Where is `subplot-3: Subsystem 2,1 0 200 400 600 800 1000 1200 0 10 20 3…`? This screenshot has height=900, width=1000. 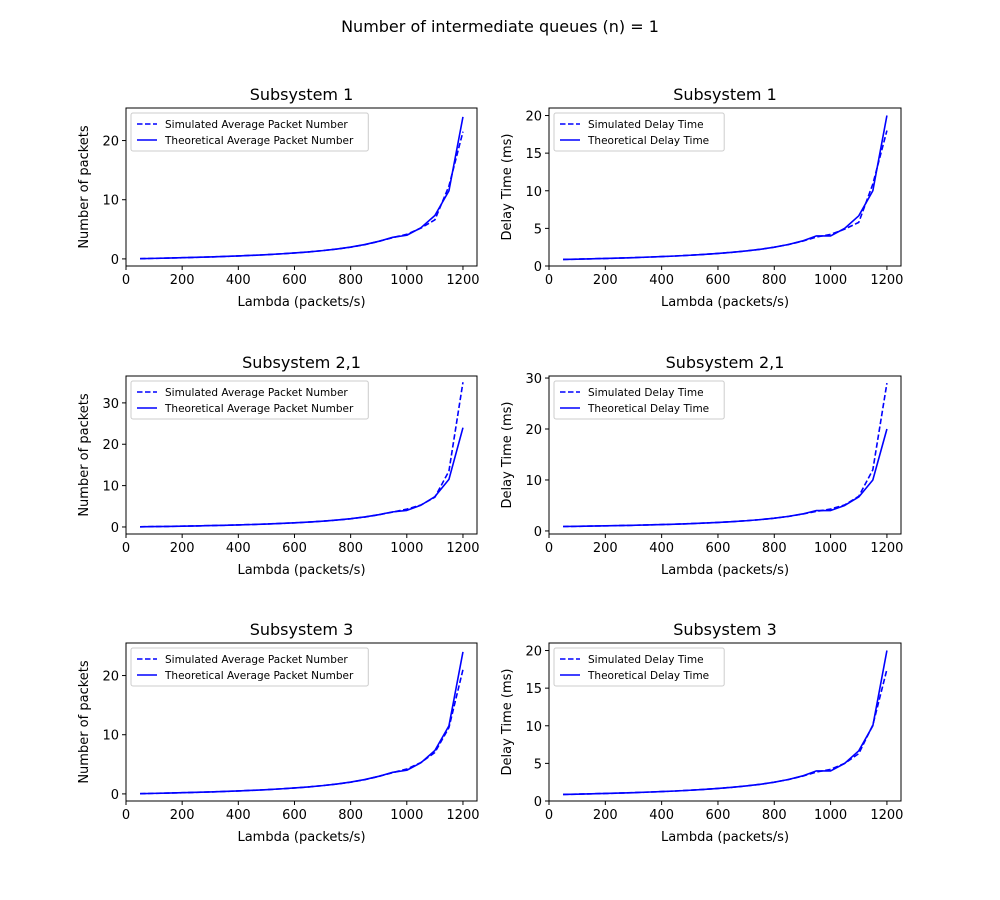
subplot-3: Subsystem 2,1 0 200 400 600 800 1000 1200 0 10 20 3… is located at coordinates (278, 465).